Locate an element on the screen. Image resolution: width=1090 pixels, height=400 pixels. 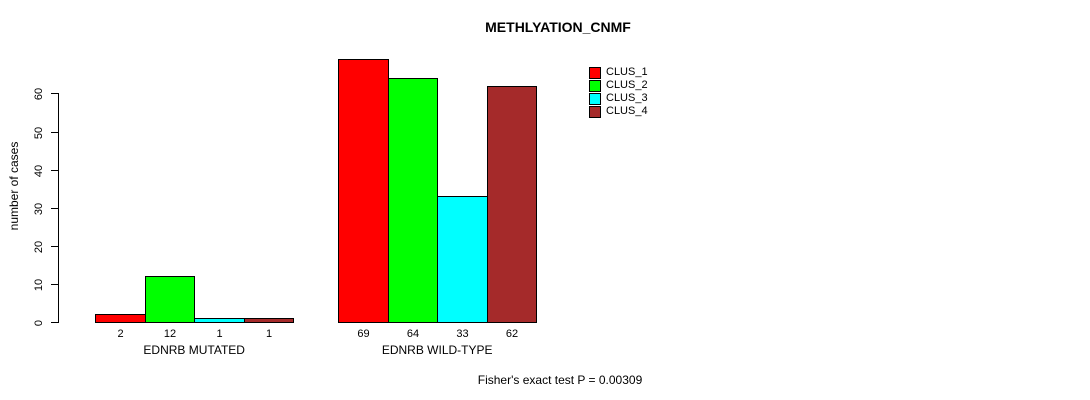
y-tick-label: 30 is located at coordinates (39, 208).